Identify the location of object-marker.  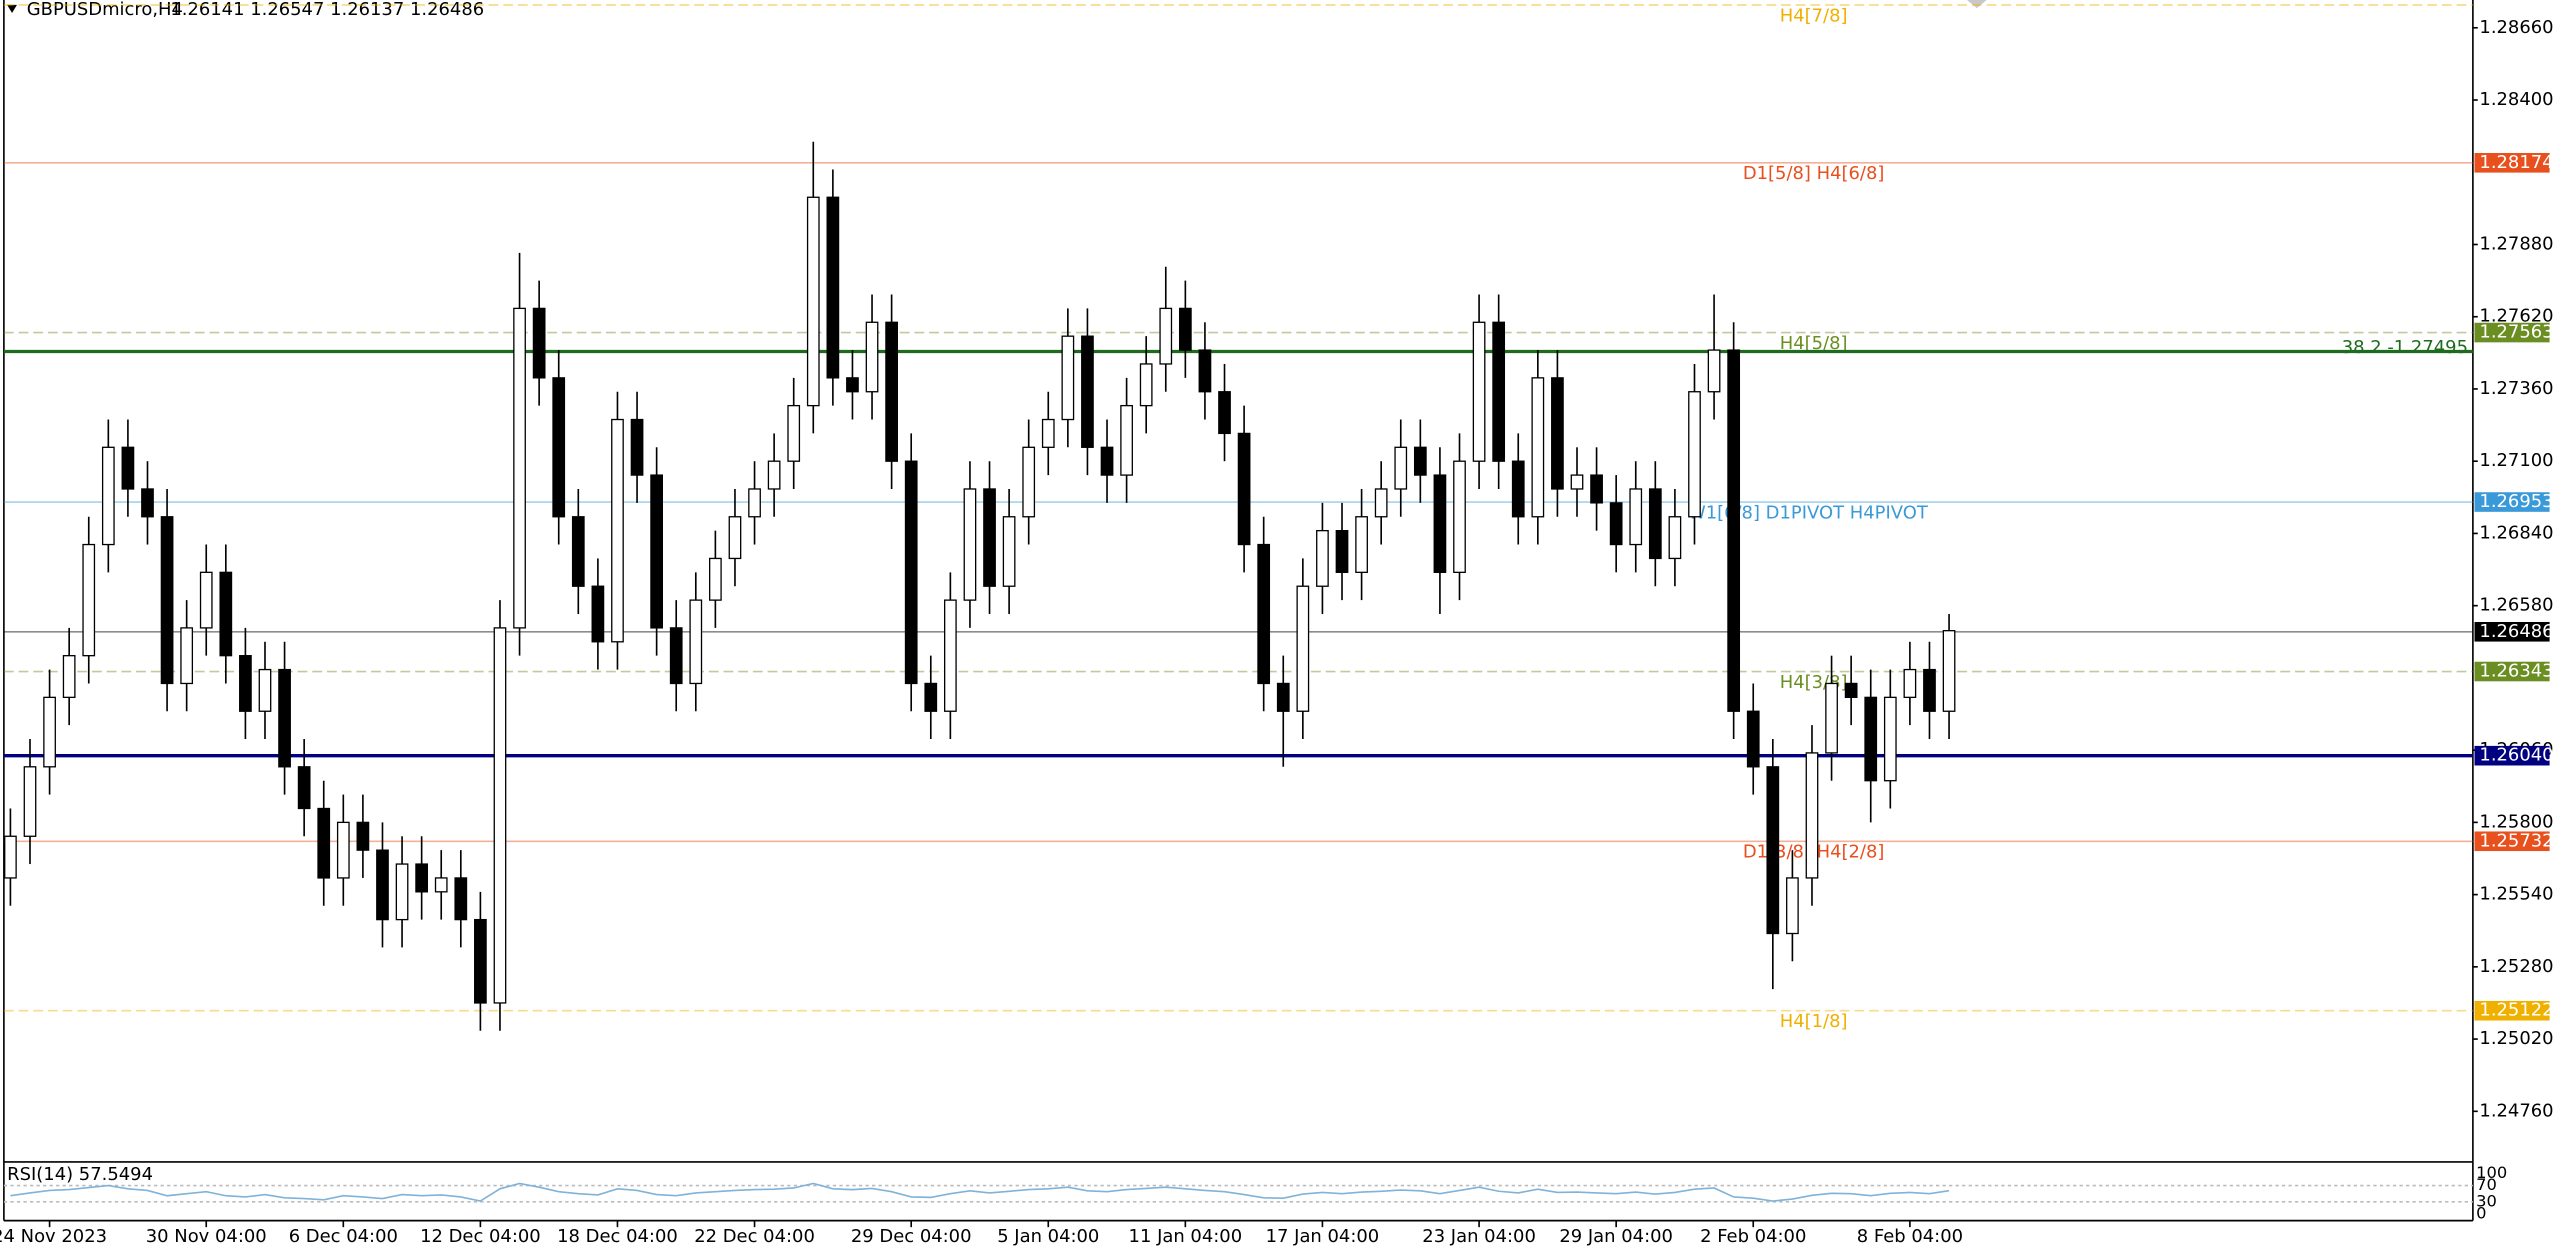
(1977, 4).